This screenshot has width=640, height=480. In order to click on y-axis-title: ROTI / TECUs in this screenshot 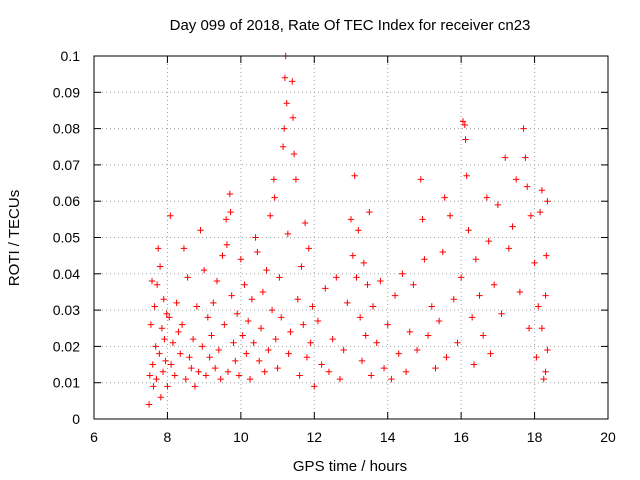, I will do `click(14, 238)`.